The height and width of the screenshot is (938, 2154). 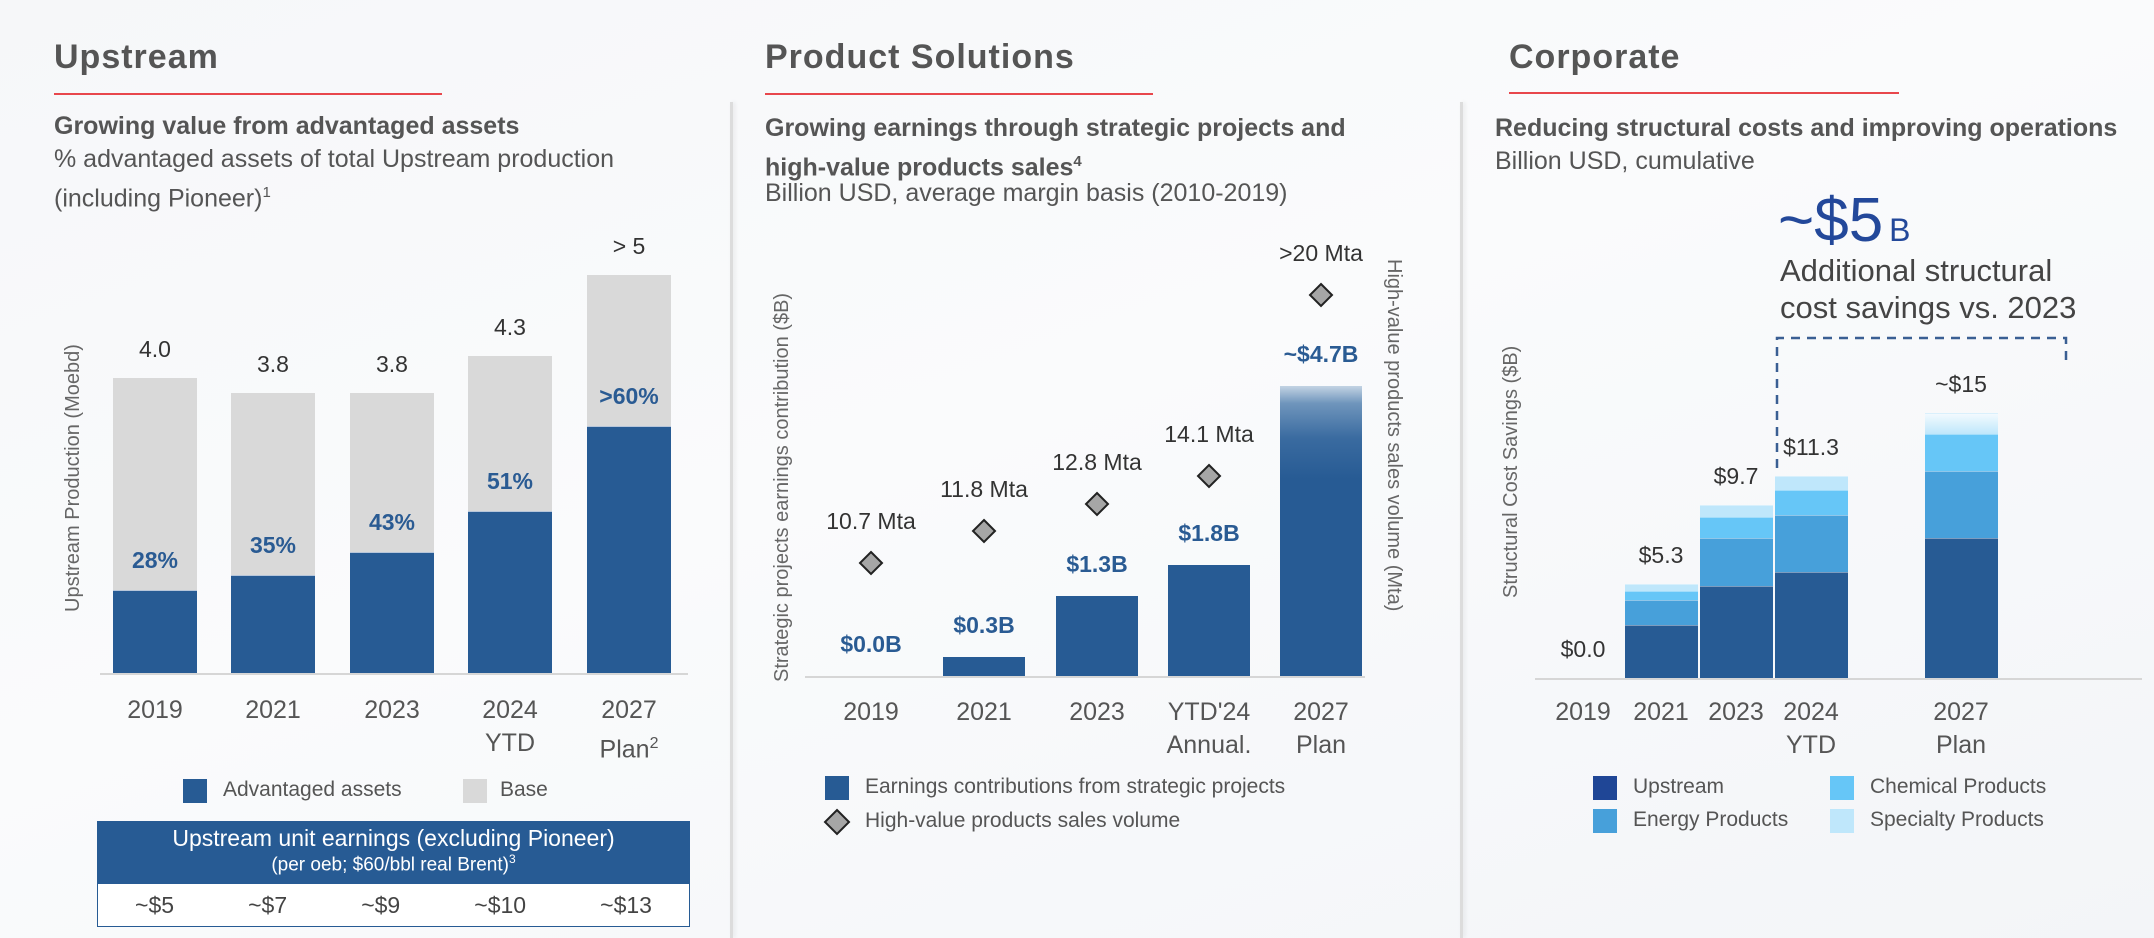 I want to click on corporate-x-tick: 2019, so click(x=1583, y=712).